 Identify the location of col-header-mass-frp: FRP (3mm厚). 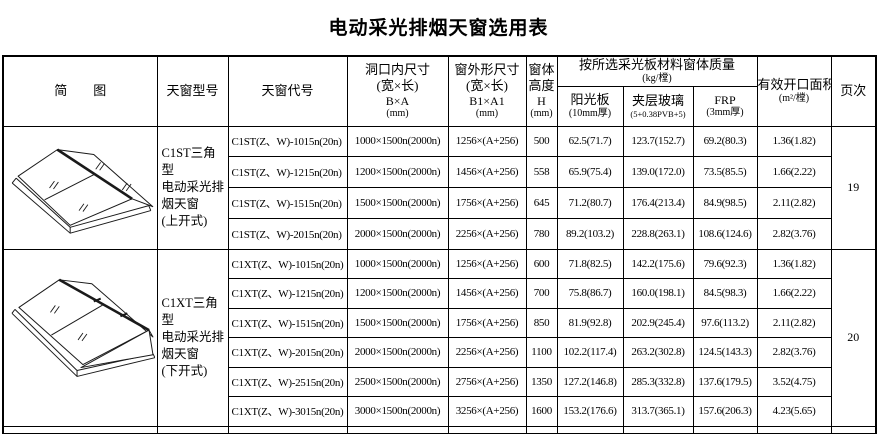
(725, 106).